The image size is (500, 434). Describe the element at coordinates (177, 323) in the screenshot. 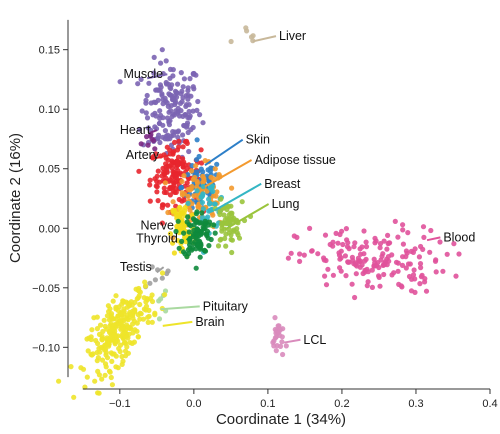

I see `leader-brain` at that location.